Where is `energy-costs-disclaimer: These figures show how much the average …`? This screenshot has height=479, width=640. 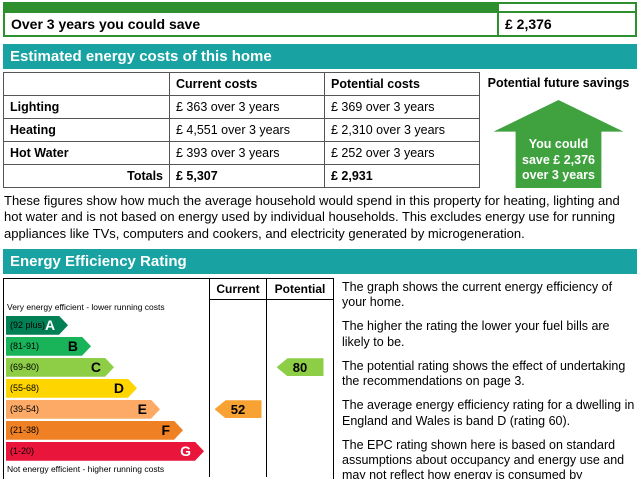 energy-costs-disclaimer: These figures show how much the average … is located at coordinates (312, 217).